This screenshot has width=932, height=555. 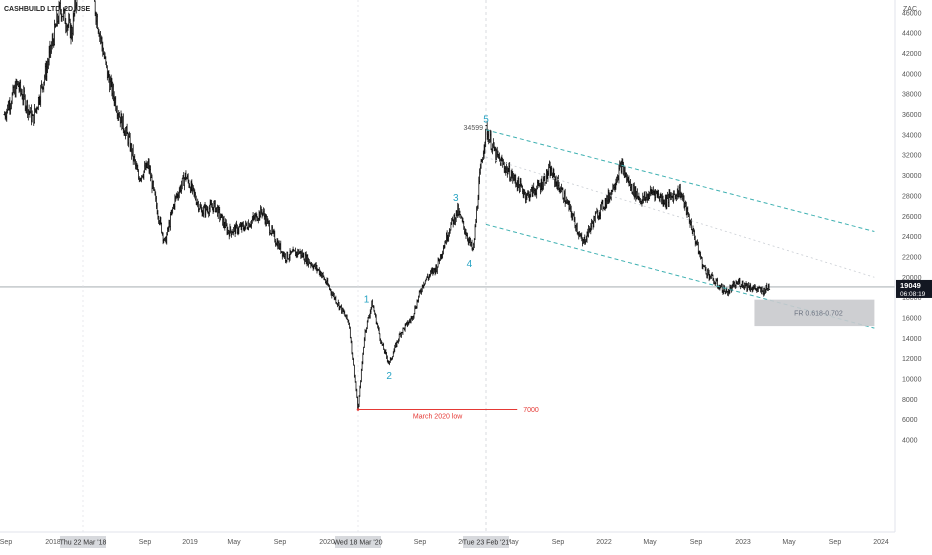 What do you see at coordinates (910, 441) in the screenshot?
I see `y-tick-label: 4000` at bounding box center [910, 441].